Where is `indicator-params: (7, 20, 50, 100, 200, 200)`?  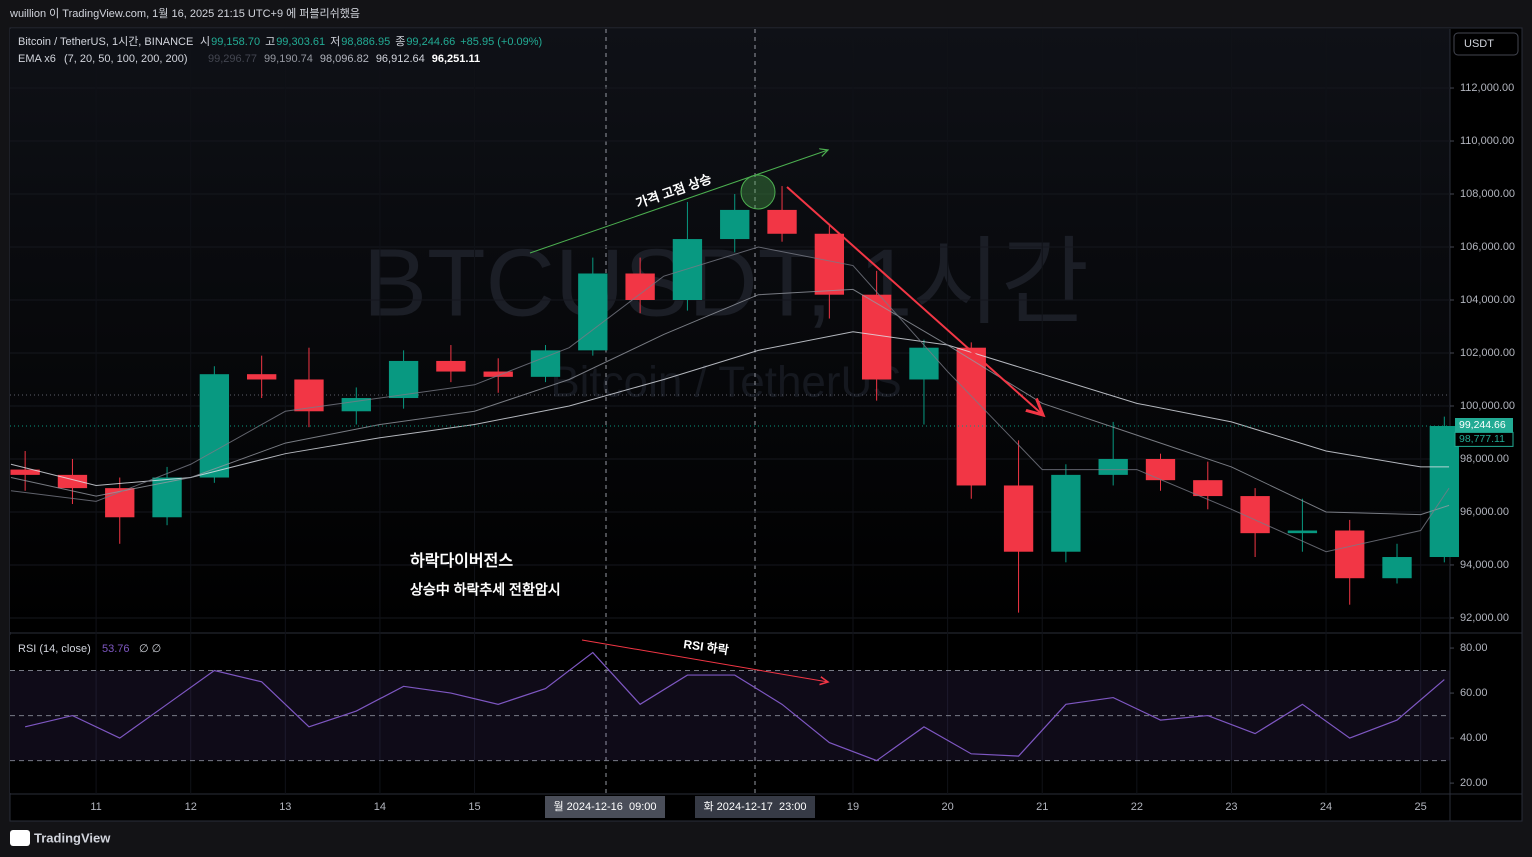 indicator-params: (7, 20, 50, 100, 200, 200) is located at coordinates (126, 59).